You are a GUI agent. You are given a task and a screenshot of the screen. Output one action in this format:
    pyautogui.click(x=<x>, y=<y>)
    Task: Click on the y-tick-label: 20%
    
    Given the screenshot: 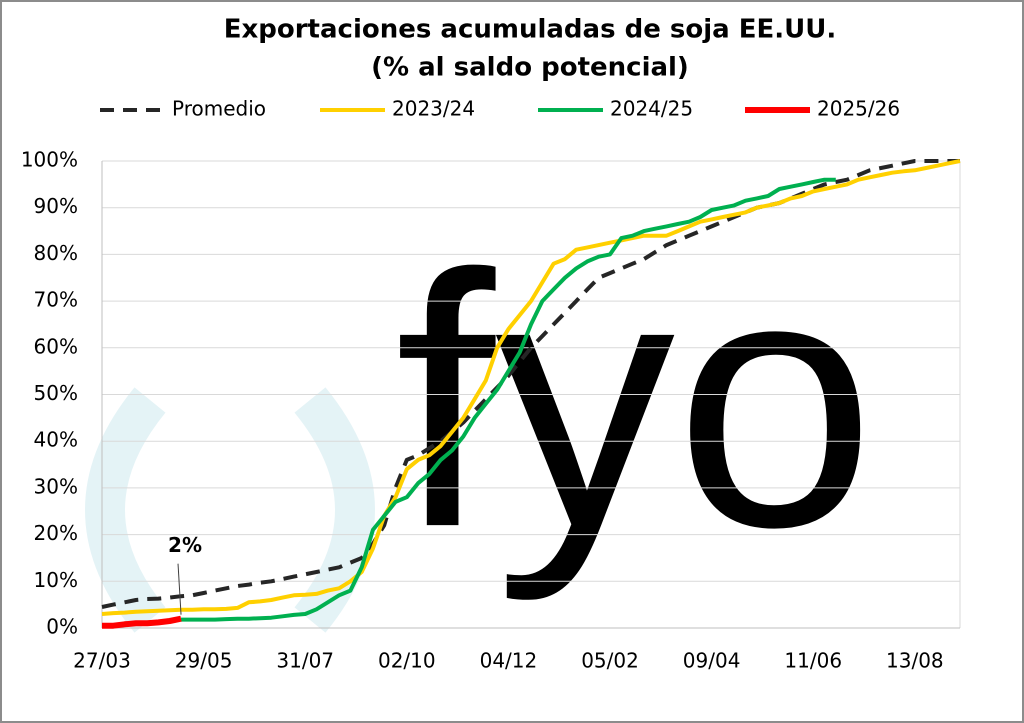 What is the action you would take?
    pyautogui.click(x=56, y=533)
    